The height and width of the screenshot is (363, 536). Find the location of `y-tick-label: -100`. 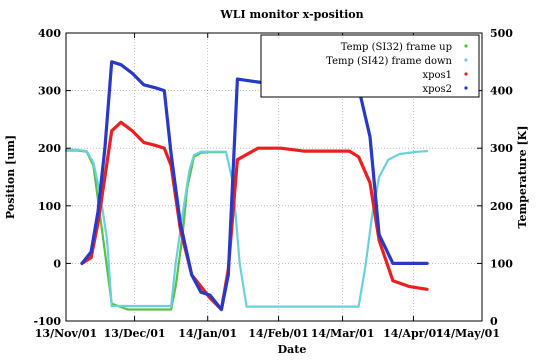

y-tick-label: -100 is located at coordinates (47, 321).